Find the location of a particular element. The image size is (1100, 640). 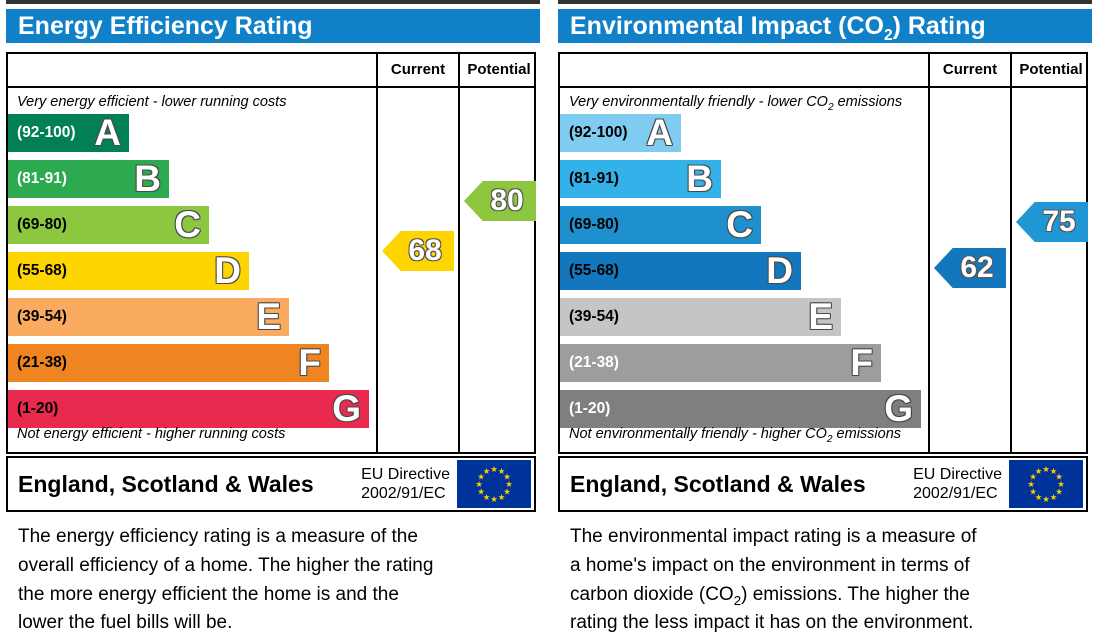

column-header-current: Current is located at coordinates (970, 69).